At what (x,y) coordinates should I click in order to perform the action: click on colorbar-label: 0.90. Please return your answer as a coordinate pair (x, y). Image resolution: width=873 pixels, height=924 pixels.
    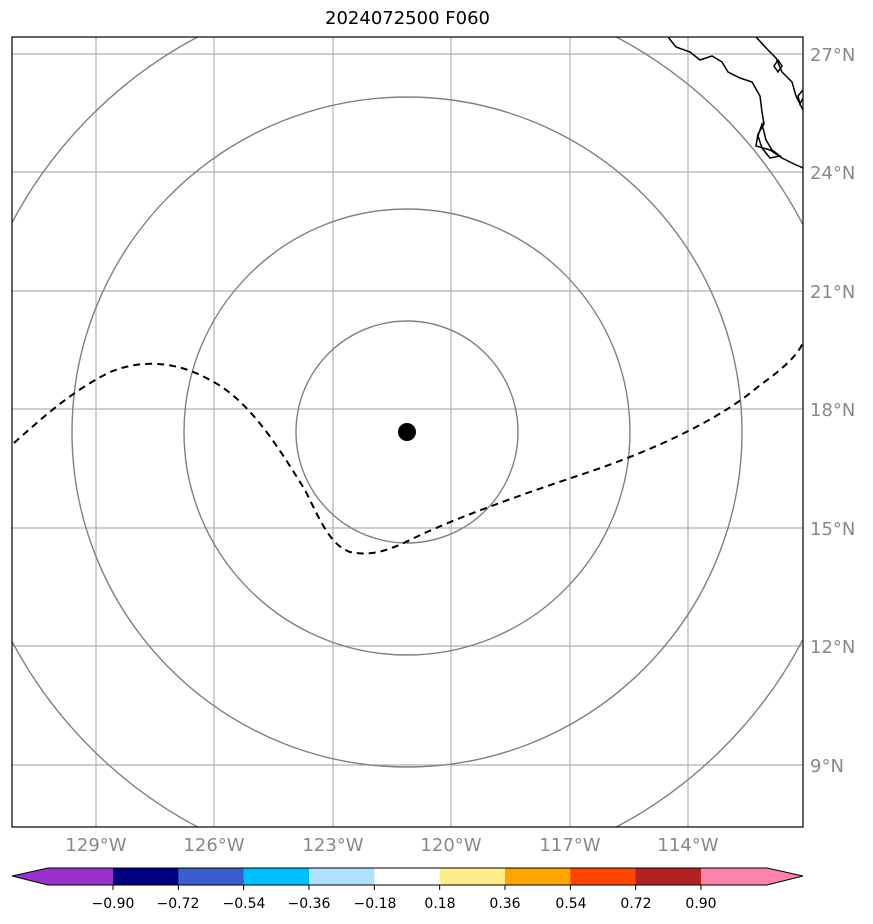
    Looking at the image, I should click on (700, 904).